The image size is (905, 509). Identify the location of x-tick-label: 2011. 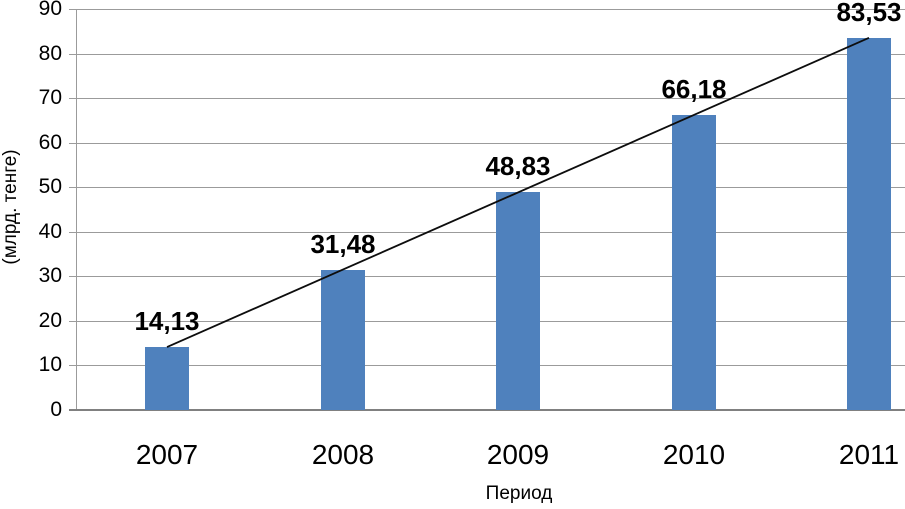
(869, 454).